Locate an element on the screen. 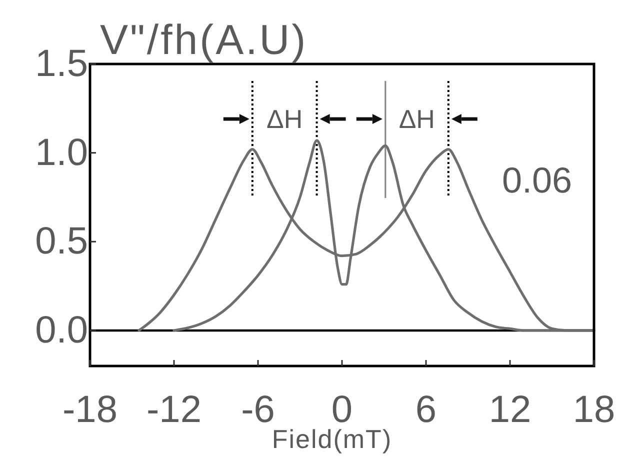 Image resolution: width=617 pixels, height=461 pixels. x-tick-label: 6 is located at coordinates (426, 410).